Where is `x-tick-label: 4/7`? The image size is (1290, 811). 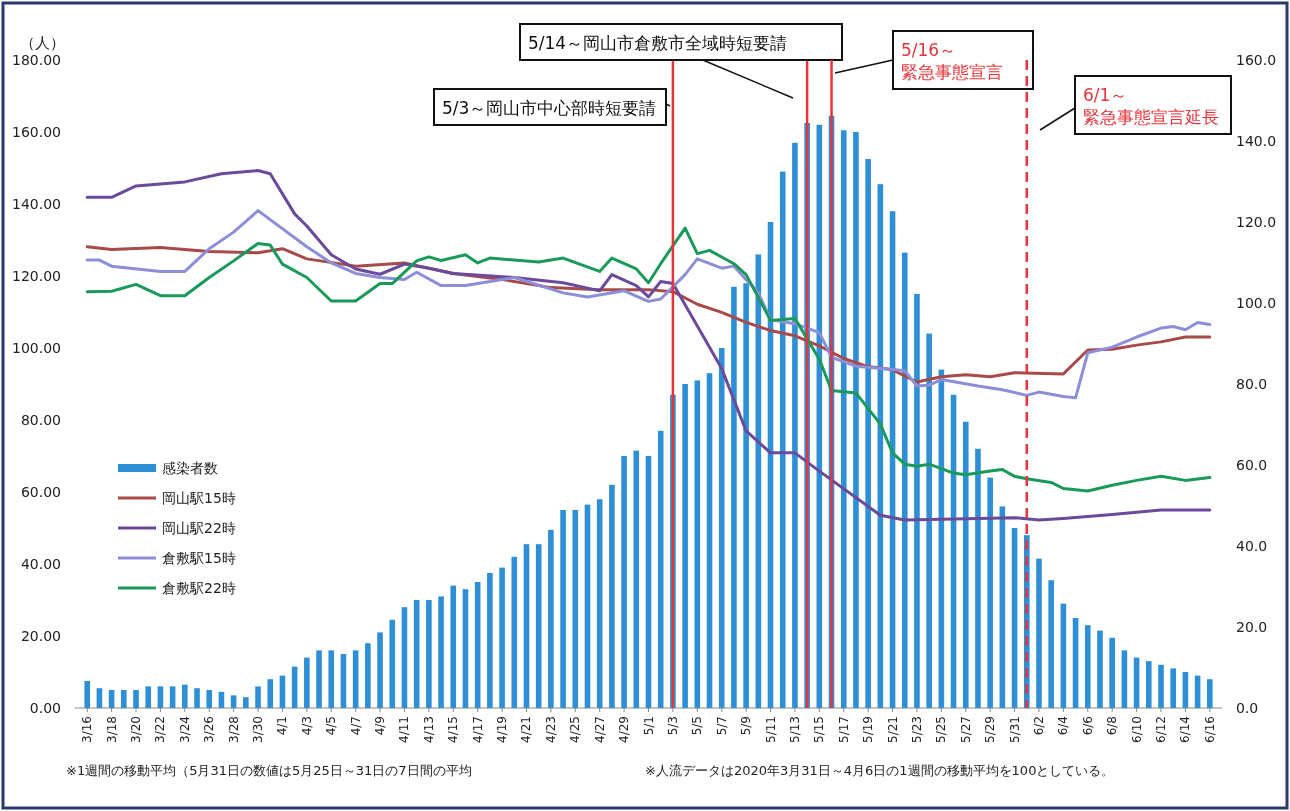
x-tick-label: 4/7 is located at coordinates (355, 726).